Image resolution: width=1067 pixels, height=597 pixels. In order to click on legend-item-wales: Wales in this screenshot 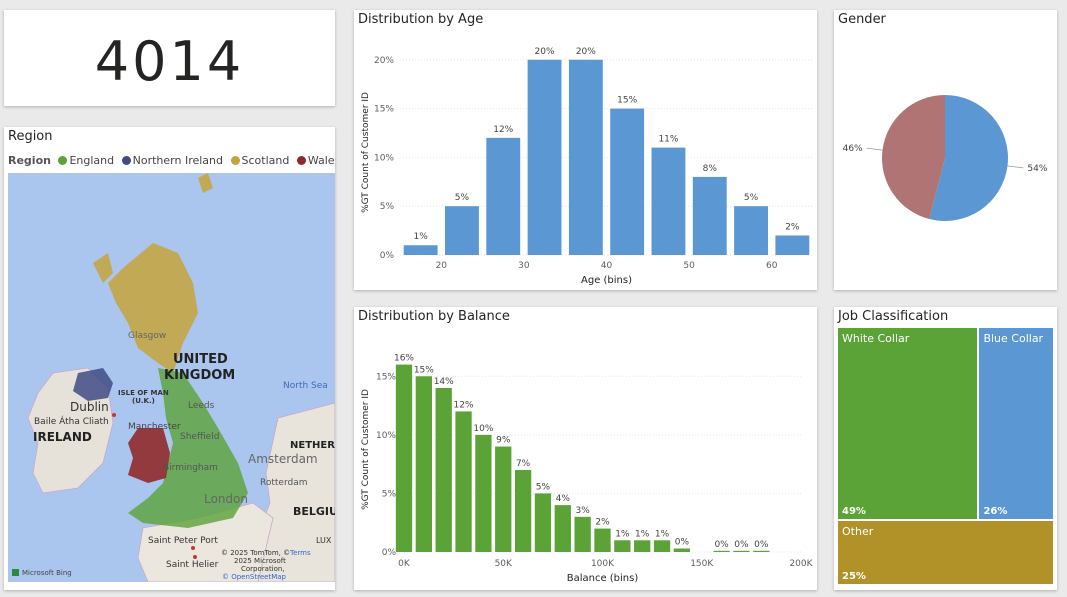, I will do `click(315, 160)`.